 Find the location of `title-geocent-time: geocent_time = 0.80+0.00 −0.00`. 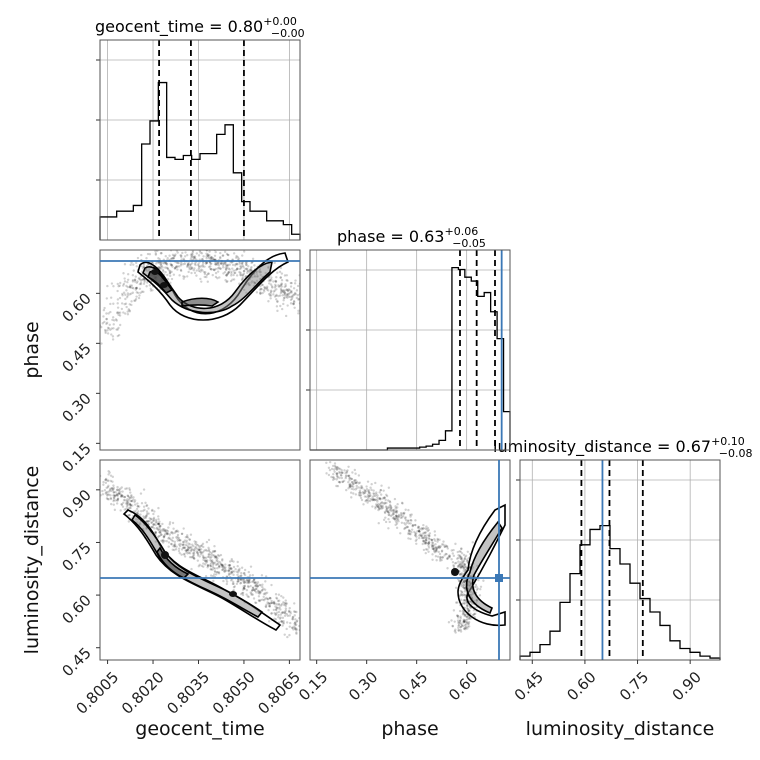

title-geocent-time: geocent_time = 0.80+0.00 −0.00 is located at coordinates (200, 27).